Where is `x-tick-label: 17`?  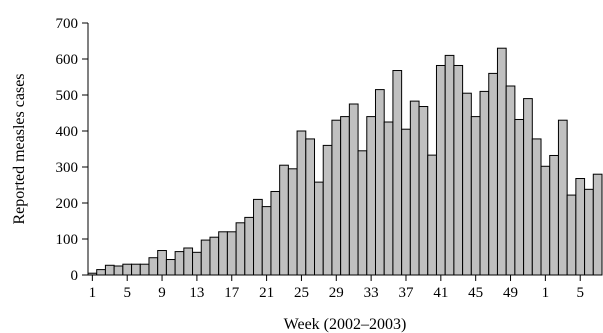 x-tick-label: 17 is located at coordinates (232, 293).